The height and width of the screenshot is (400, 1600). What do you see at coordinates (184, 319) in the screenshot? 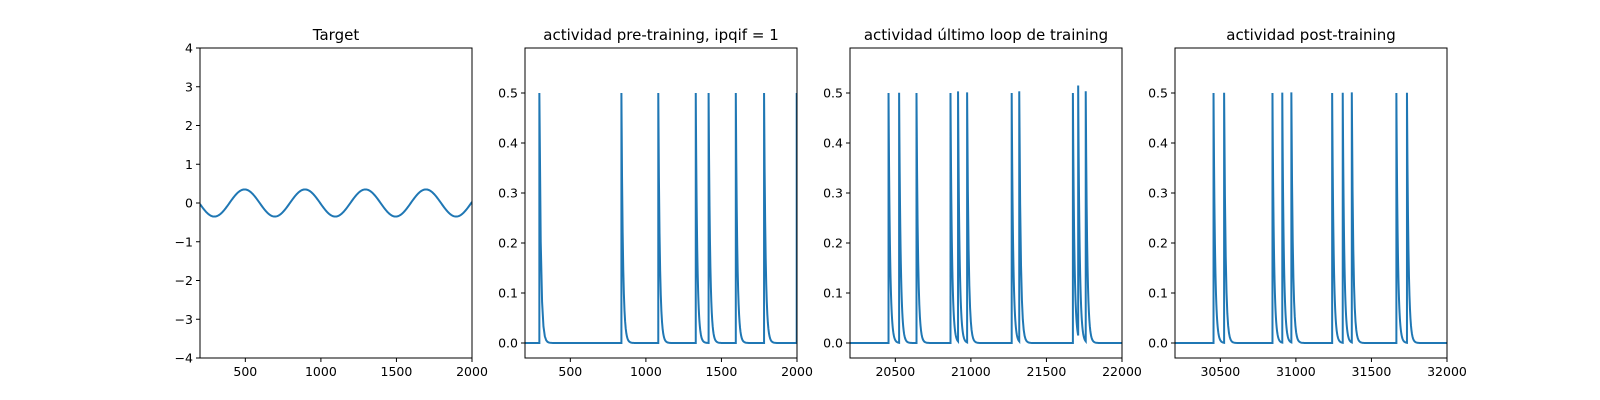
I see `y-tick-label: −3` at bounding box center [184, 319].